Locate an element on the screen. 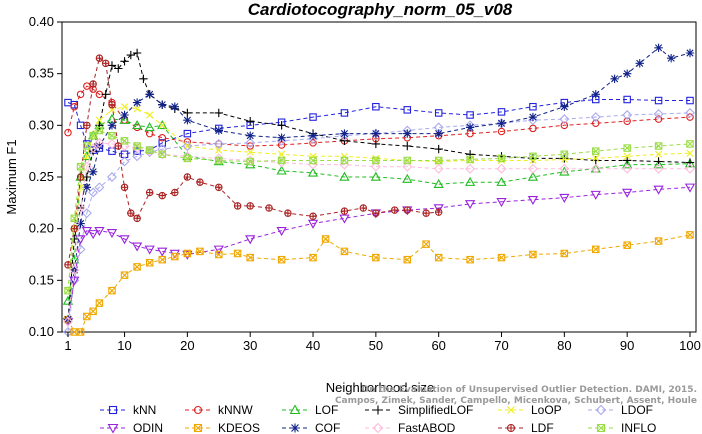  legend-label: COF is located at coordinates (327, 427).